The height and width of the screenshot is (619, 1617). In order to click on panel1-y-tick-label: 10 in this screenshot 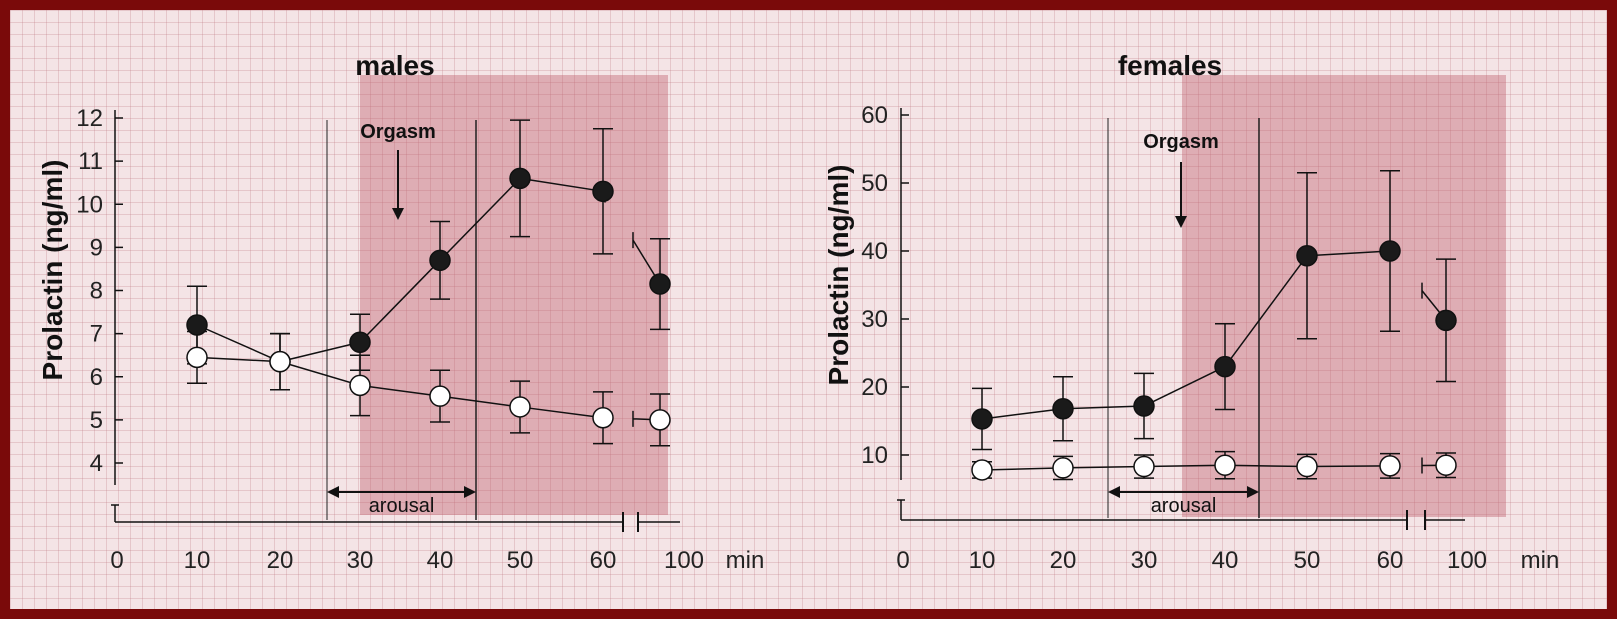, I will do `click(874, 455)`.